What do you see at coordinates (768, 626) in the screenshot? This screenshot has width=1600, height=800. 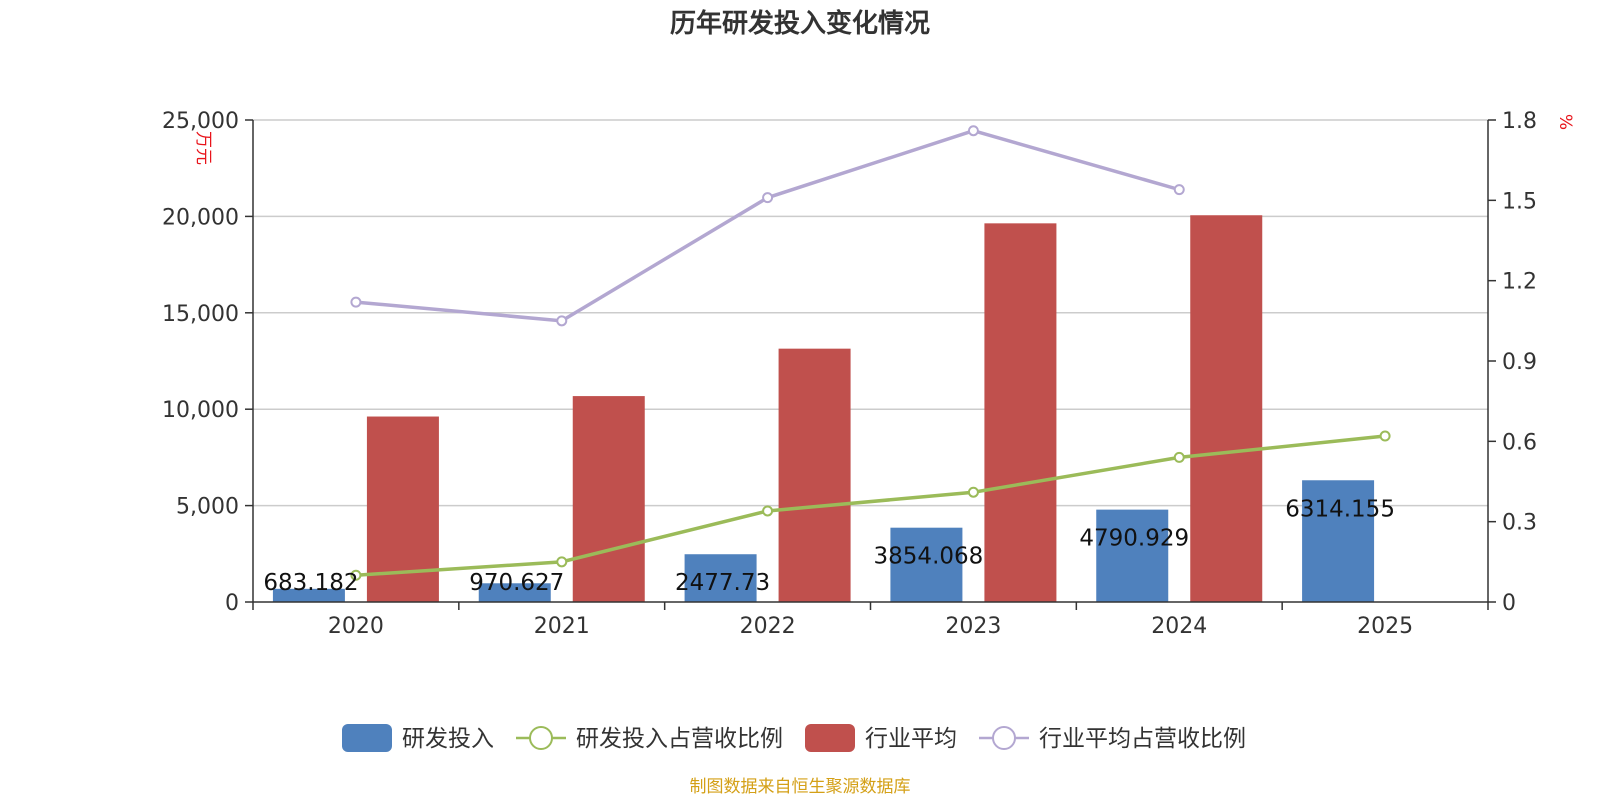 I see `x-tick-label: 2022` at bounding box center [768, 626].